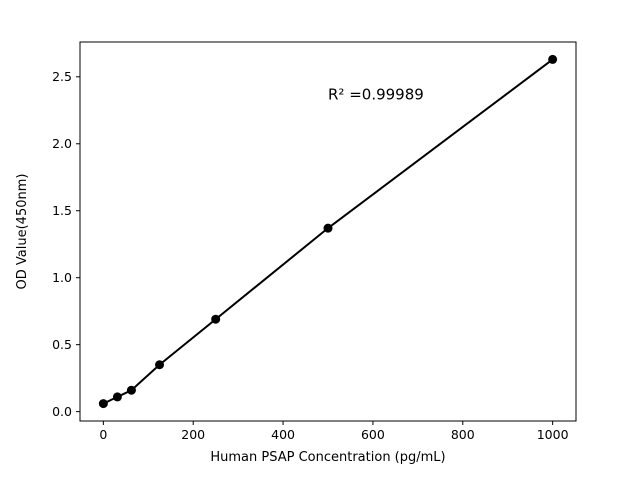  What do you see at coordinates (62, 277) in the screenshot?
I see `y-tick-label: 1.0` at bounding box center [62, 277].